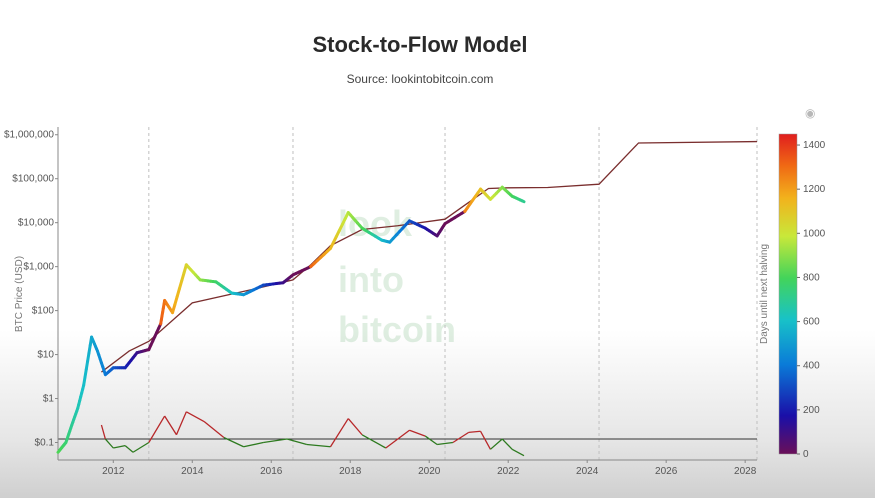 The image size is (875, 498). I want to click on chart-subtitle: Source: lookintobitcoin.com, so click(420, 79).